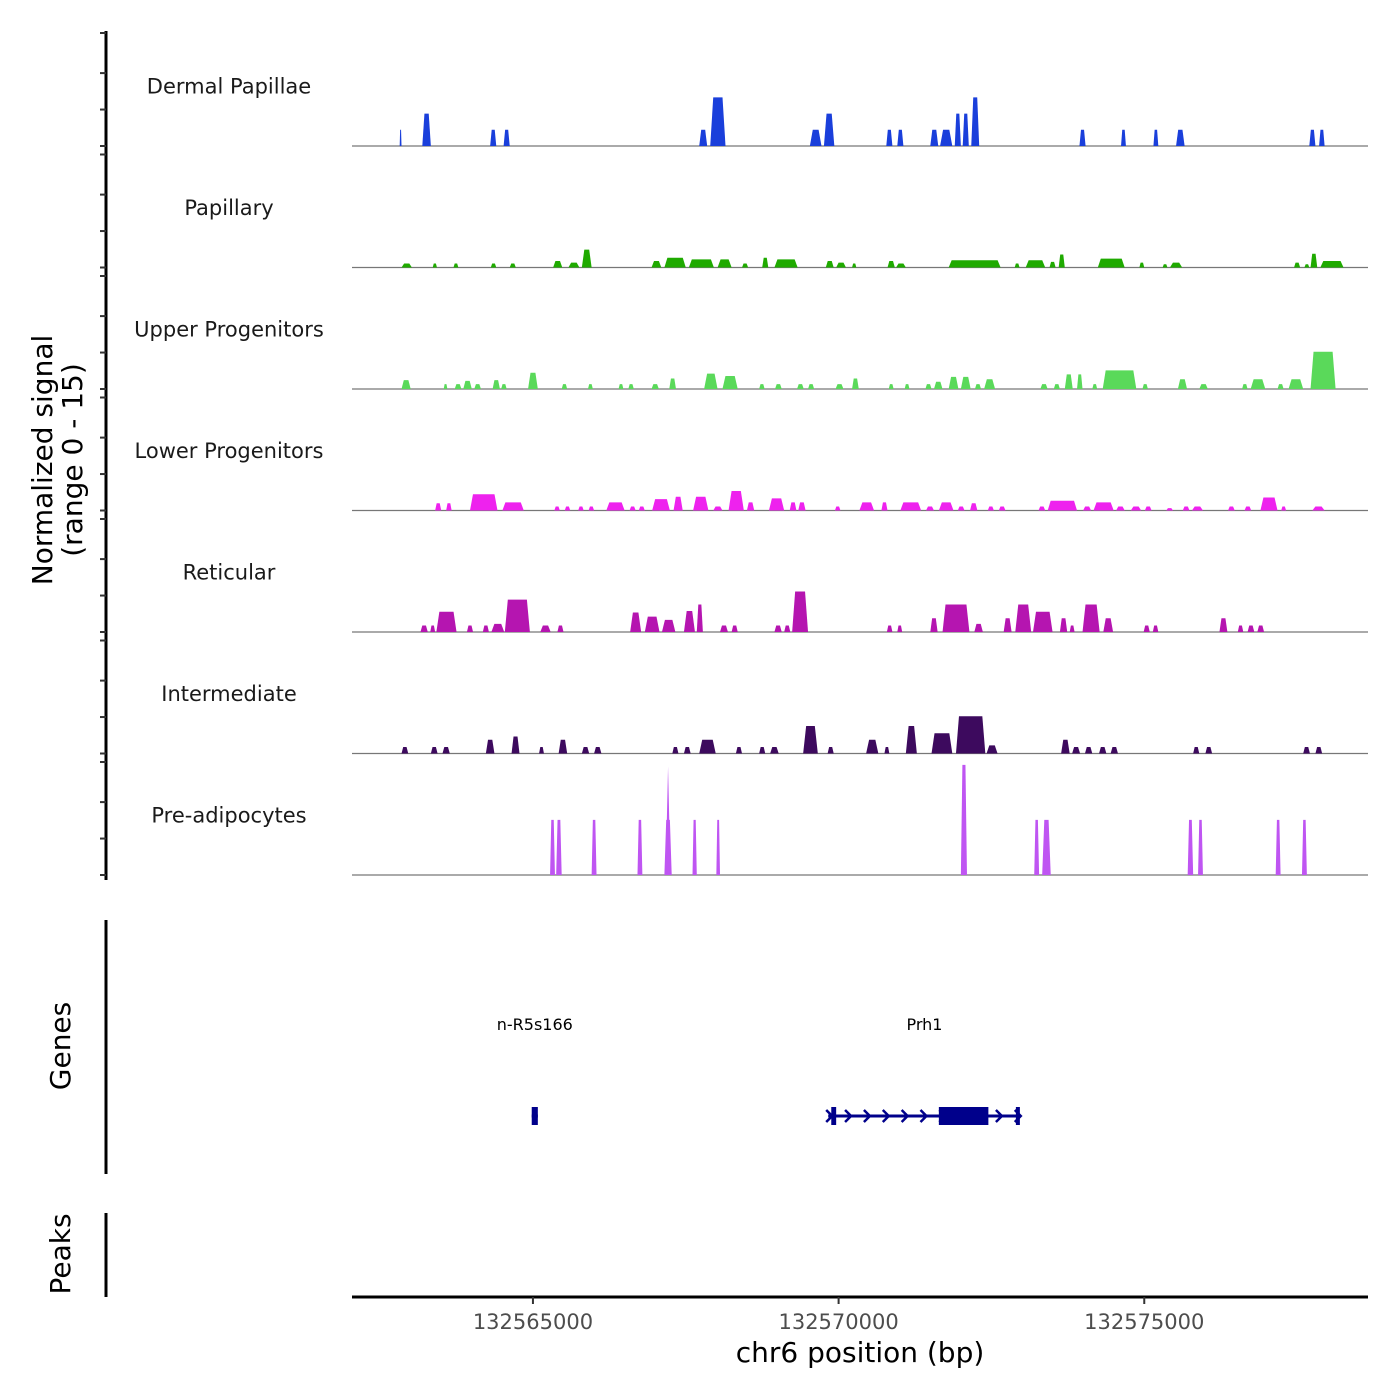 Image resolution: width=1400 pixels, height=1400 pixels. I want to click on gene-models: n-R5s166 Prh1, so click(760, 1070).